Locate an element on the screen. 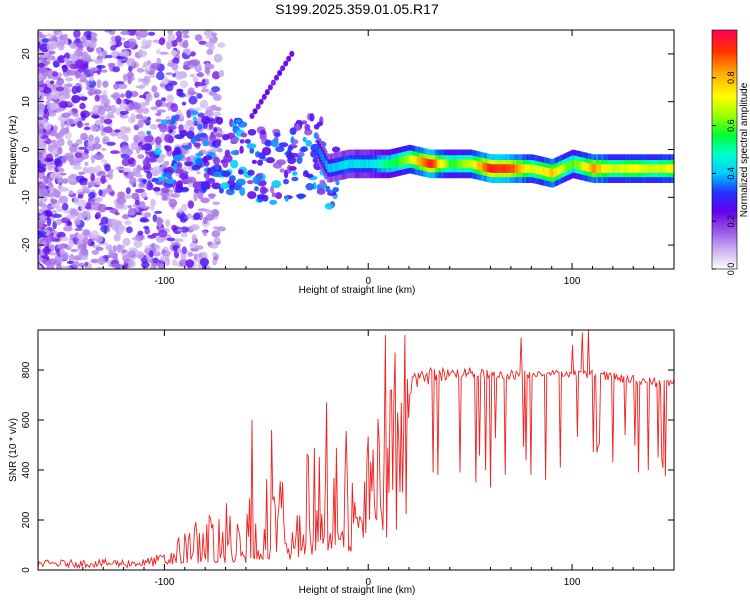 This screenshot has width=750, height=600. colorbar-tick-label: 0.4 is located at coordinates (731, 173).